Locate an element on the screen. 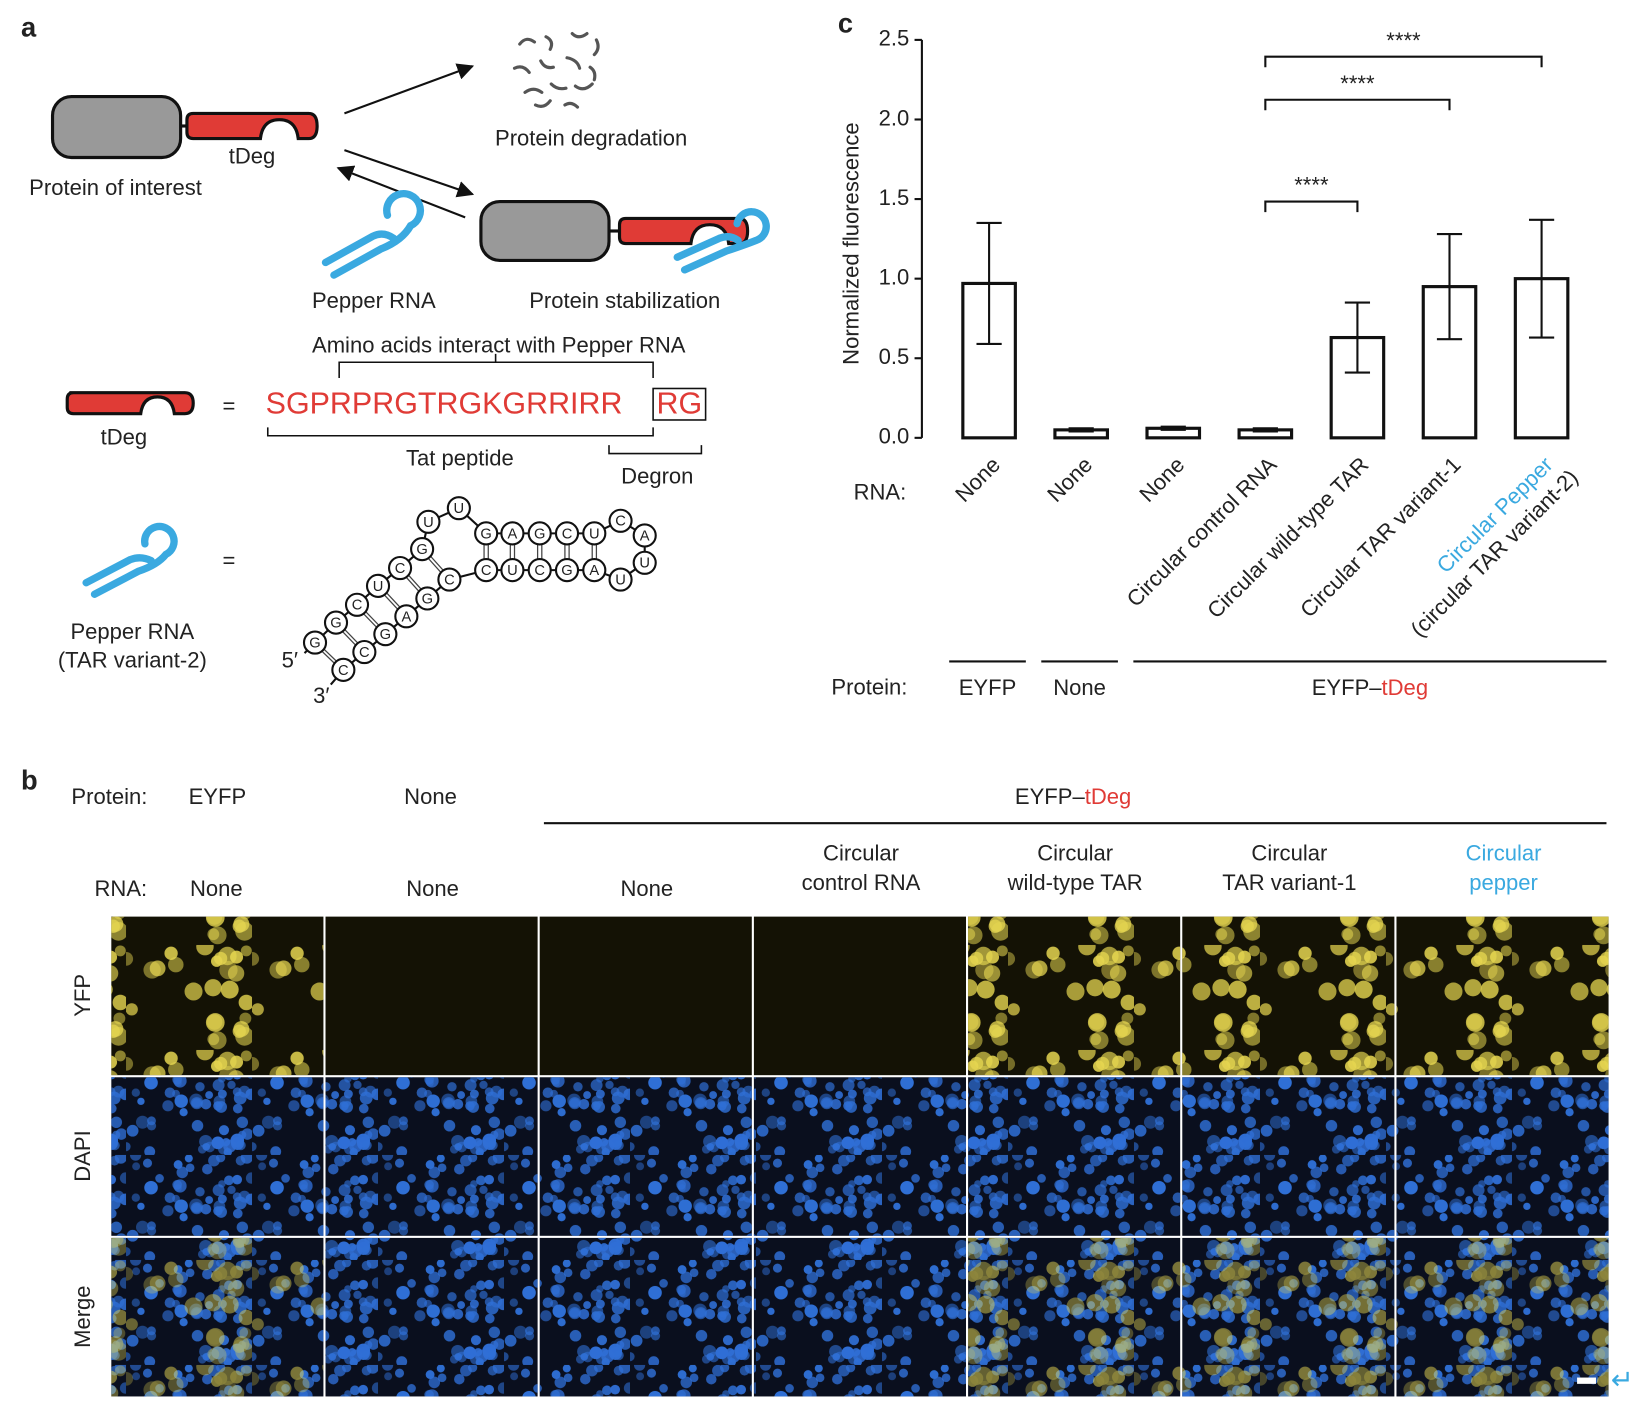  backbone is located at coordinates (480, 588).